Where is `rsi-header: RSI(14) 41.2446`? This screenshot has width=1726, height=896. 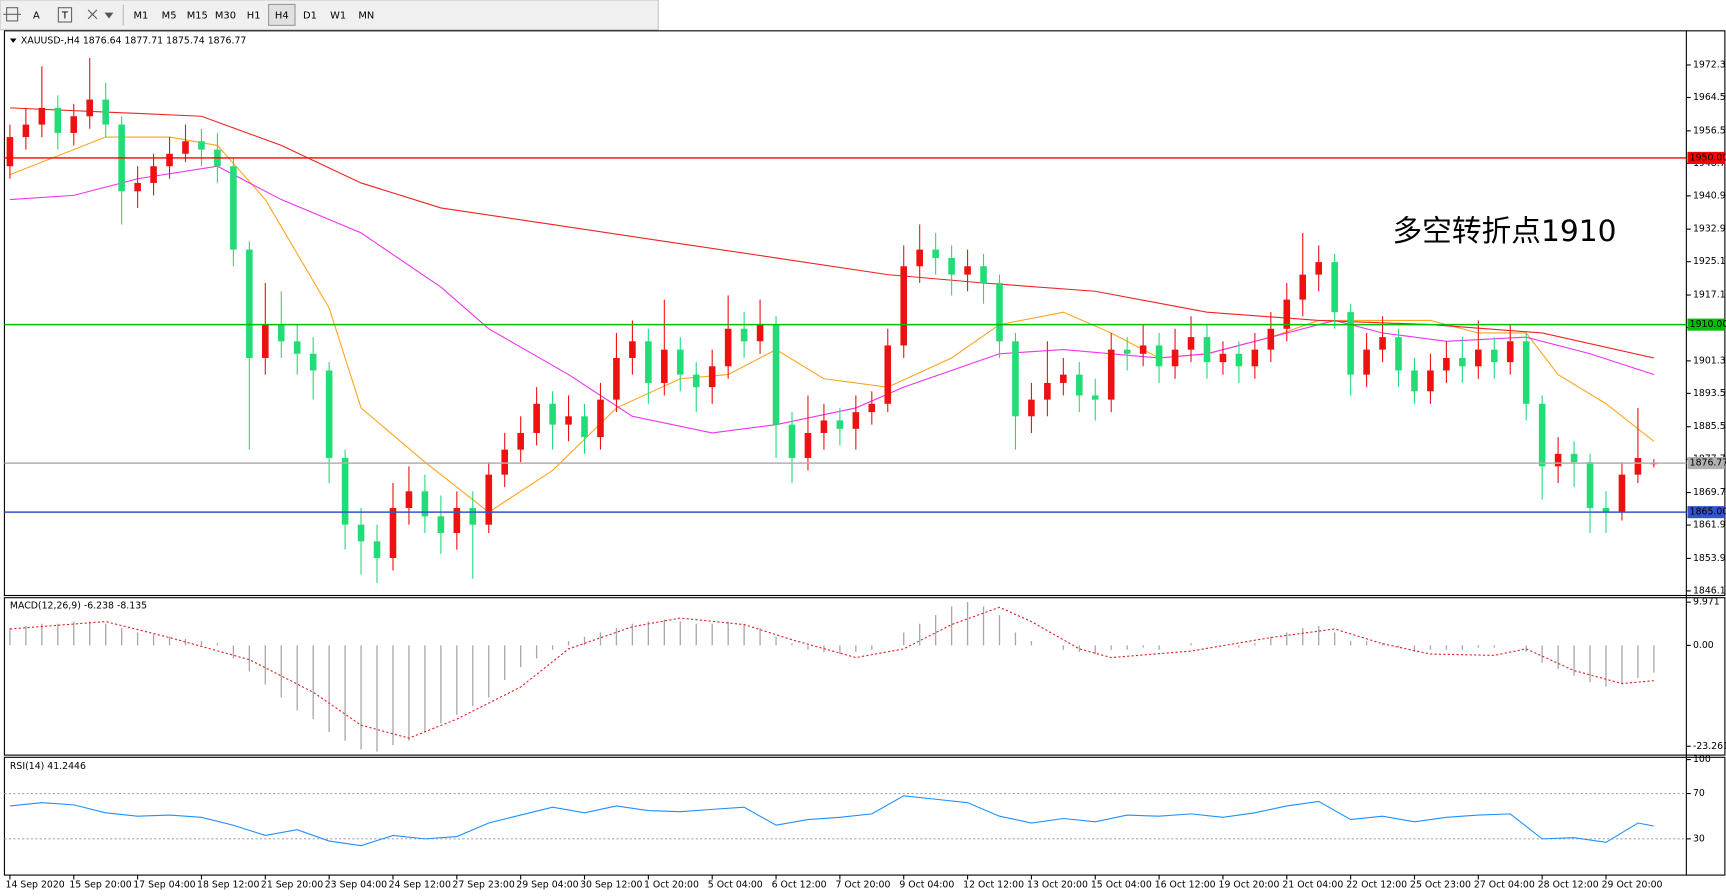 rsi-header: RSI(14) 41.2446 is located at coordinates (48, 766).